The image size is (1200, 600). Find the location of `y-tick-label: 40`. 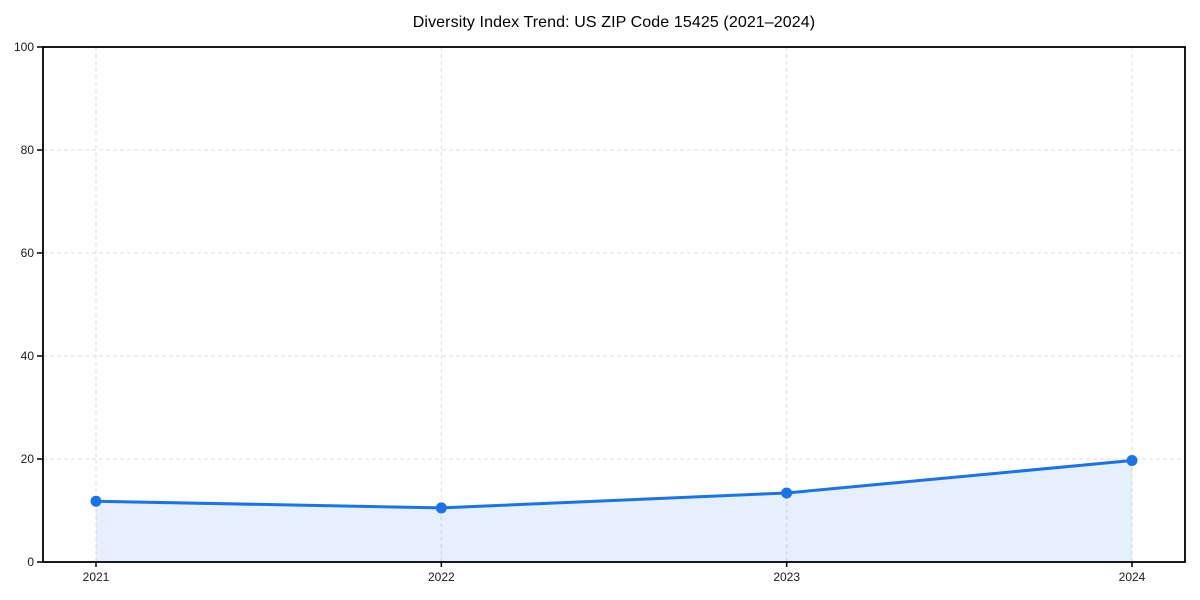

y-tick-label: 40 is located at coordinates (28, 356).